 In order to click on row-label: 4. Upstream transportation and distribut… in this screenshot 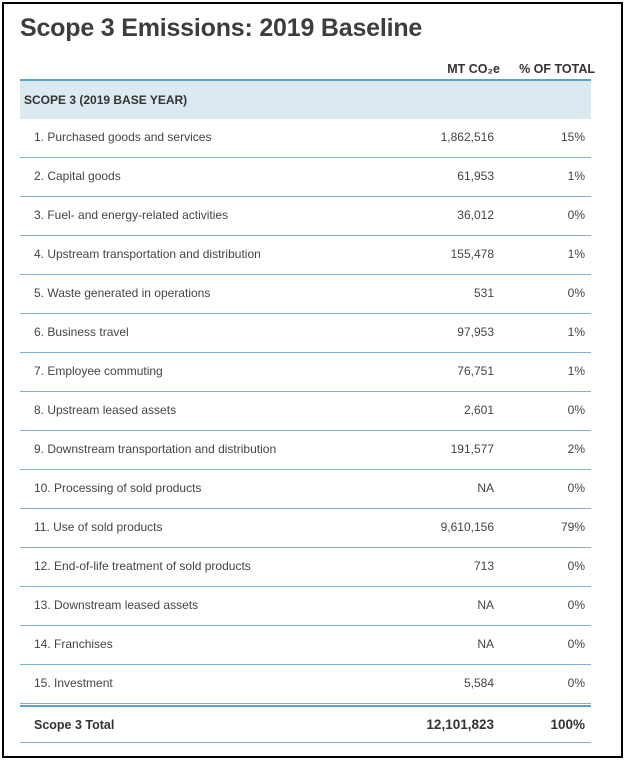, I will do `click(147, 254)`.